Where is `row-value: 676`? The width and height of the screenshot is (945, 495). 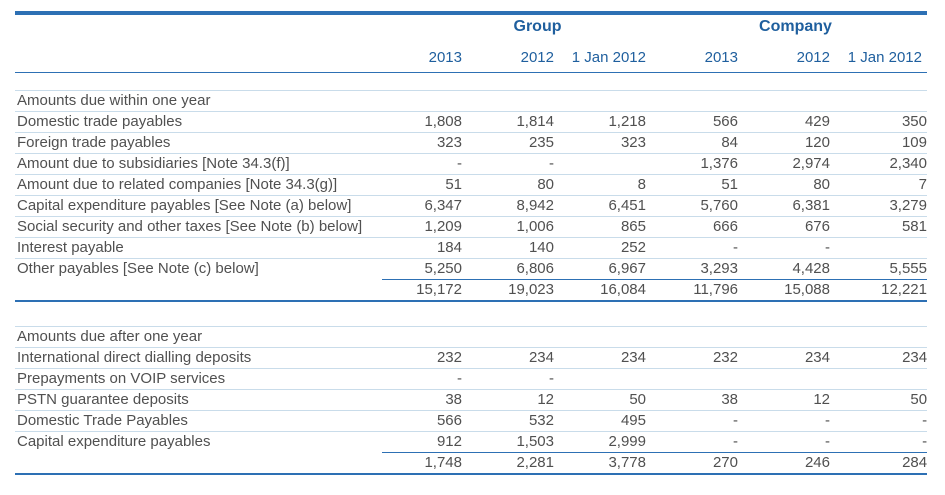 row-value: 676 is located at coordinates (784, 227).